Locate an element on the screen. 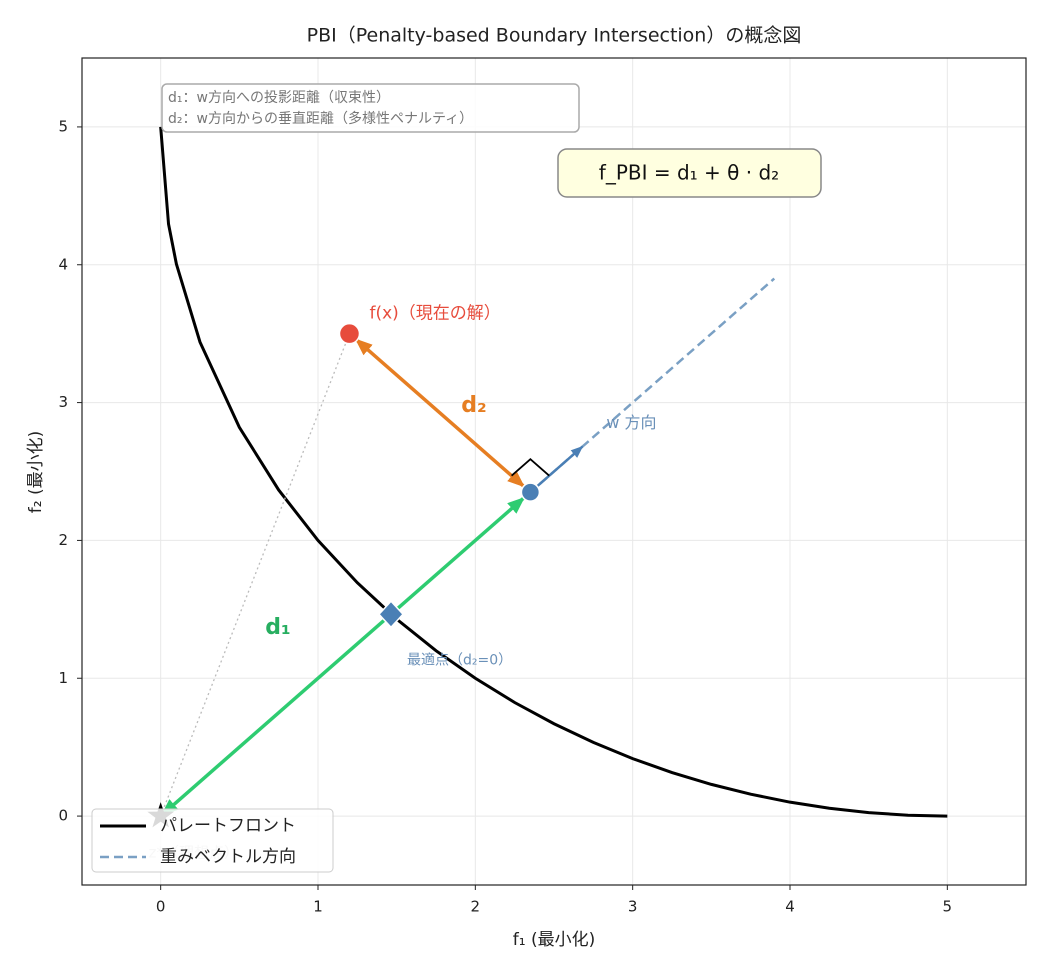 This screenshot has width=1050, height=975. x-tick-label: 2 is located at coordinates (476, 907).